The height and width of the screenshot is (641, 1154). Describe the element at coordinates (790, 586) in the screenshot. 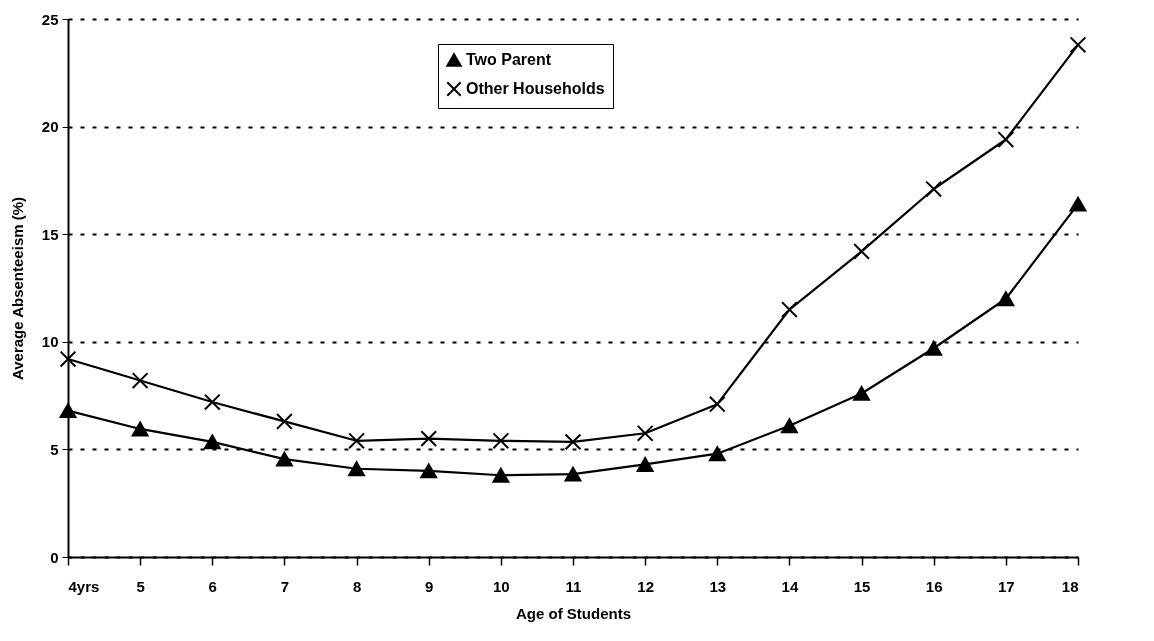

I see `x-tick-label: 14` at that location.